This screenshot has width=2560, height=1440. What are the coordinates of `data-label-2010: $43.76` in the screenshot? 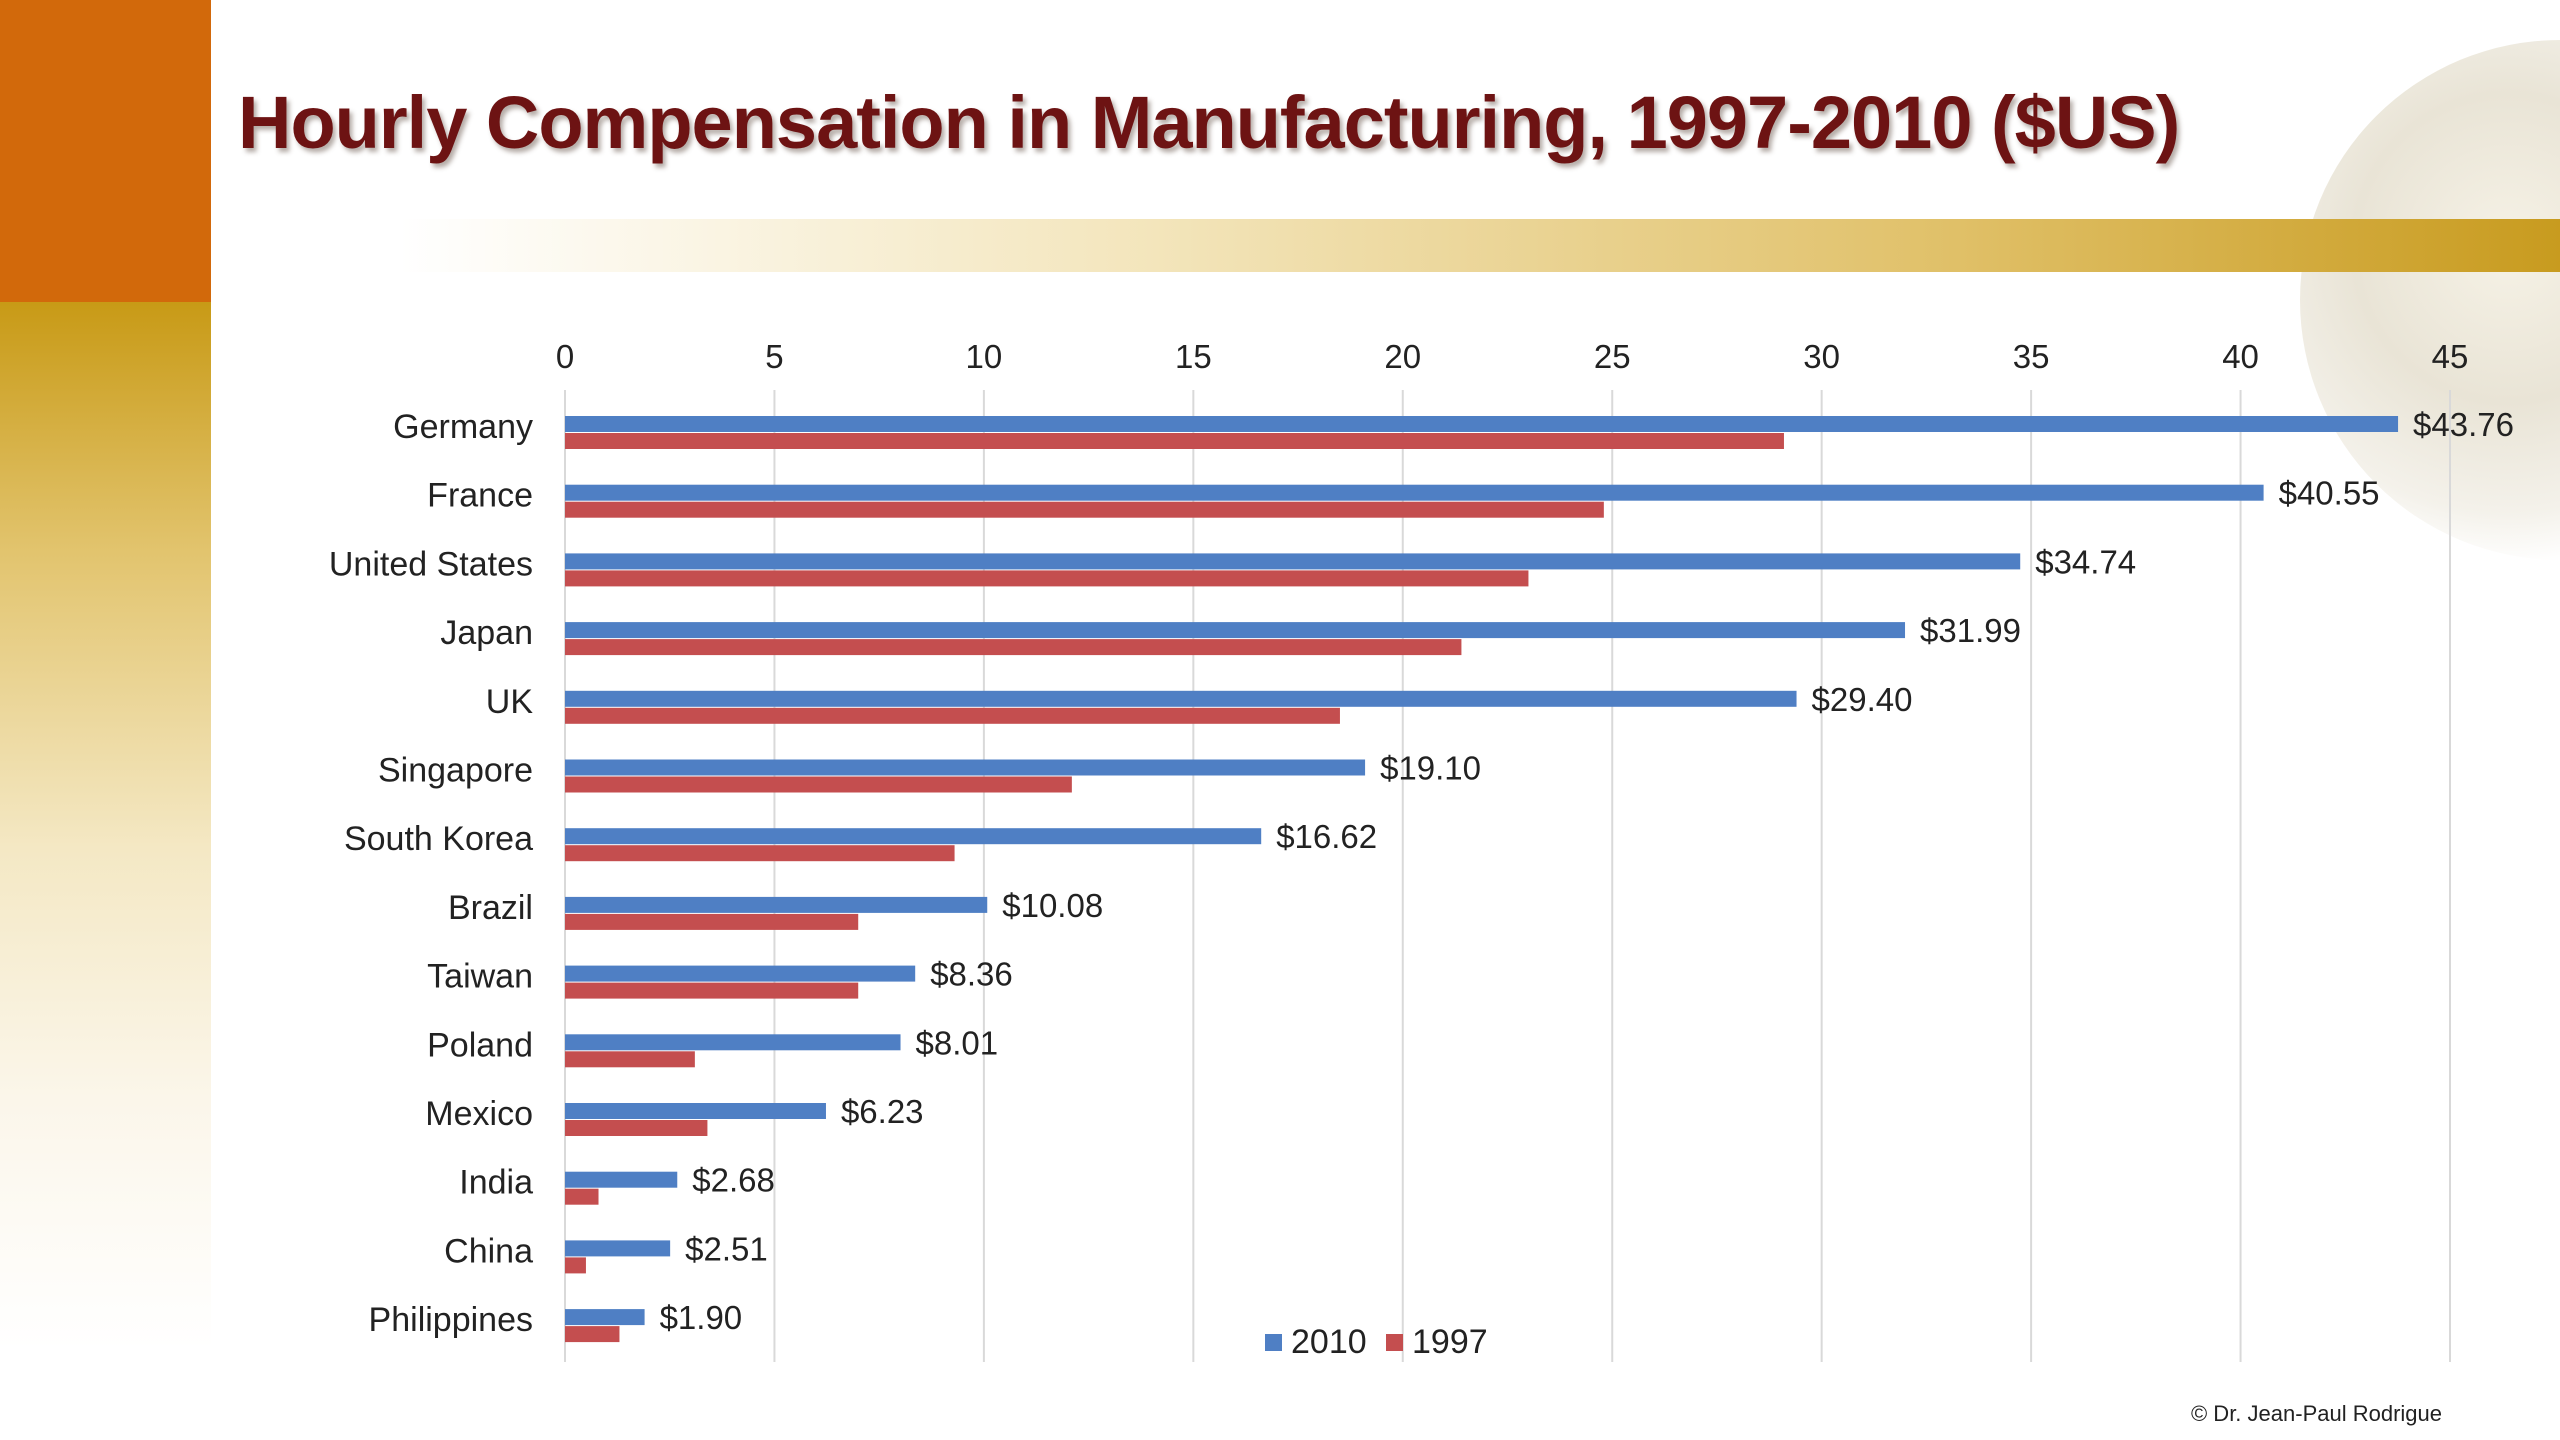 It's located at (2463, 424).